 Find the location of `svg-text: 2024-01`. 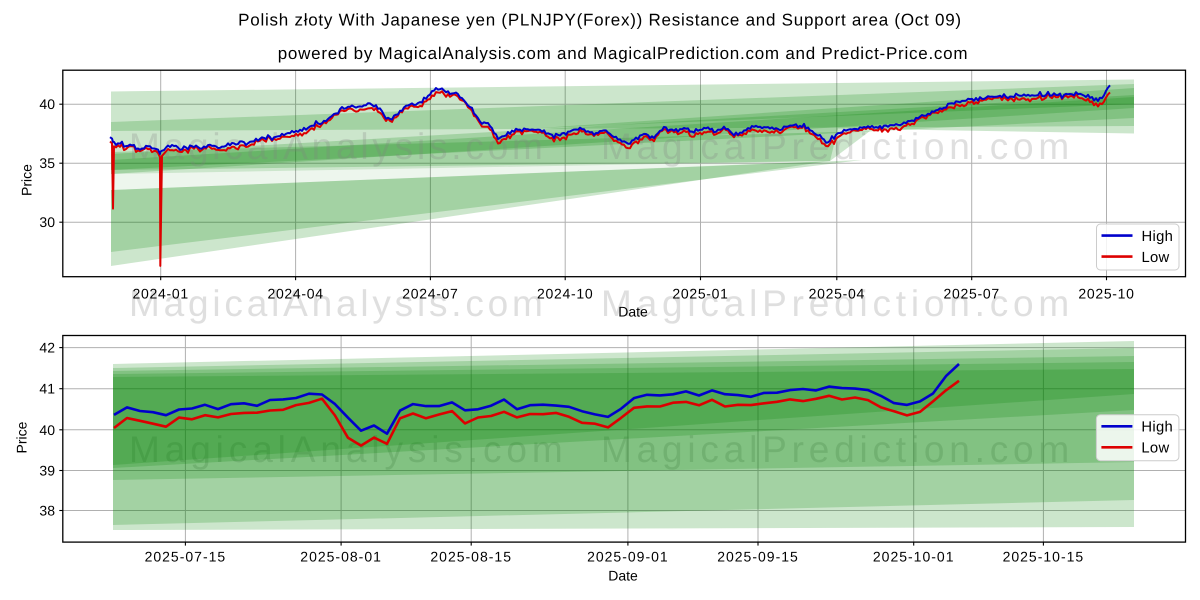

svg-text: 2024-01 is located at coordinates (161, 293).